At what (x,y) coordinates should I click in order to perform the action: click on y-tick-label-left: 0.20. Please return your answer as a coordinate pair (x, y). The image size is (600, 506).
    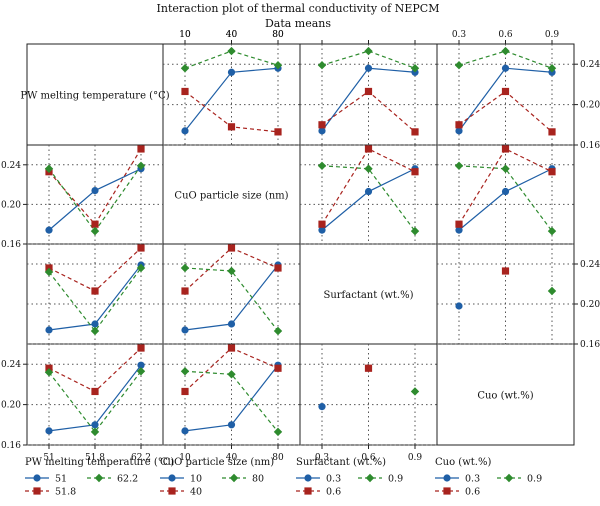
    Looking at the image, I should click on (11, 406).